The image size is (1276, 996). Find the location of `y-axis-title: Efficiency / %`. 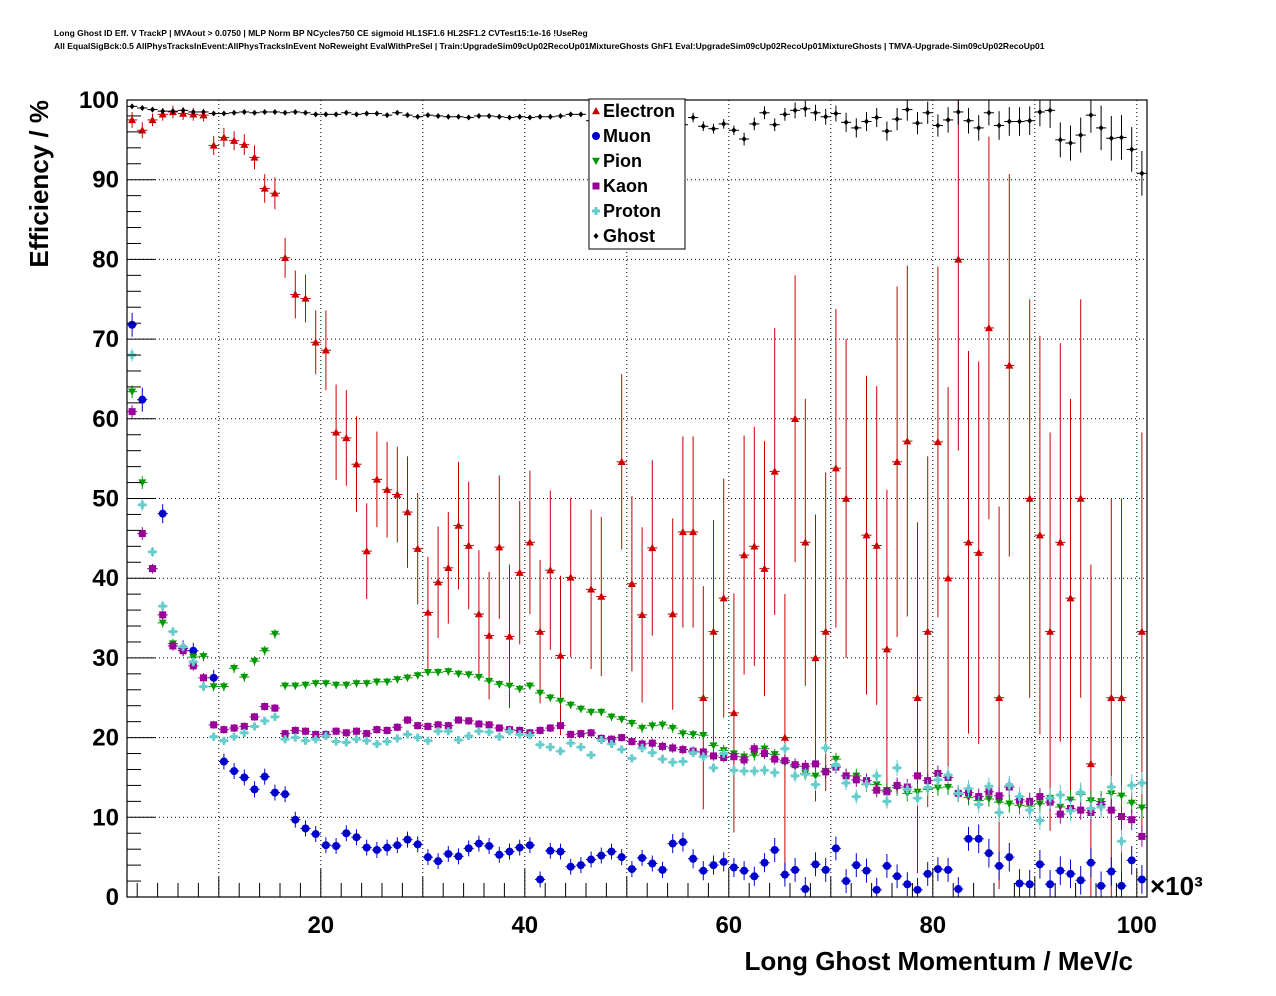

y-axis-title: Efficiency / % is located at coordinates (39, 184).